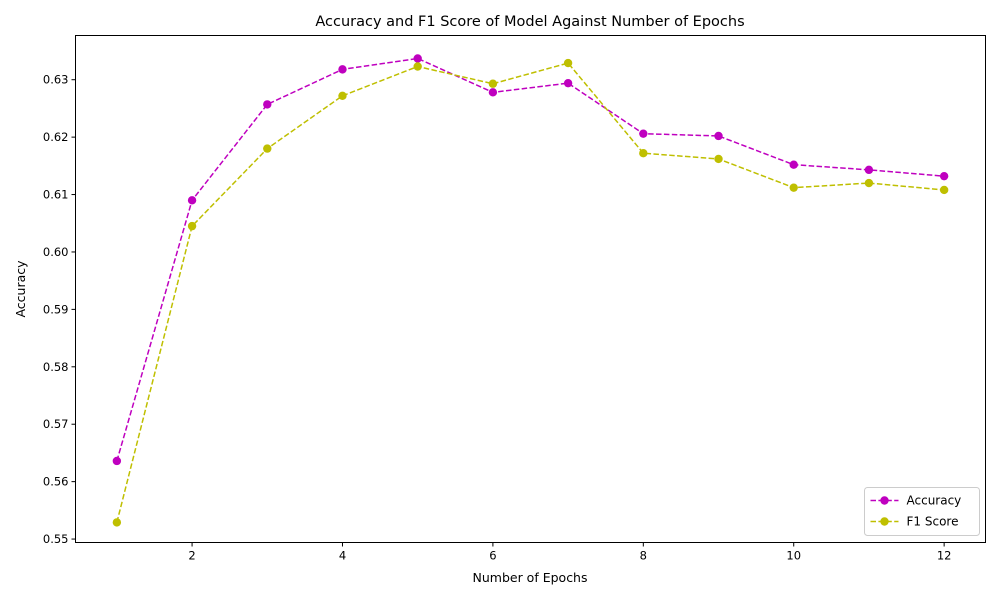 The image size is (1000, 604). Describe the element at coordinates (793, 556) in the screenshot. I see `x-tick-label: 10` at that location.